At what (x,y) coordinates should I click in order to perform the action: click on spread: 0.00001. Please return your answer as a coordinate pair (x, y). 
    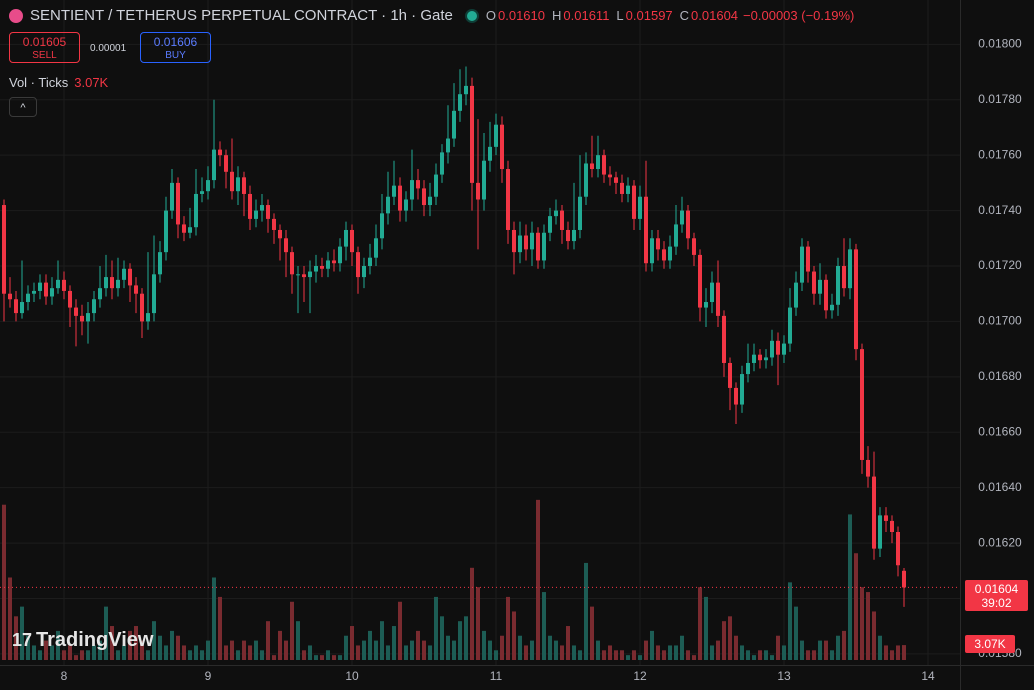
    Looking at the image, I should click on (108, 48).